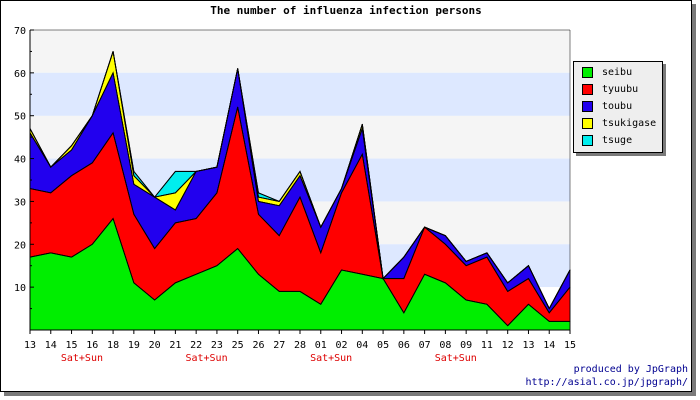 This screenshot has width=700, height=400. What do you see at coordinates (404, 345) in the screenshot?
I see `x-tick-label: 06` at bounding box center [404, 345].